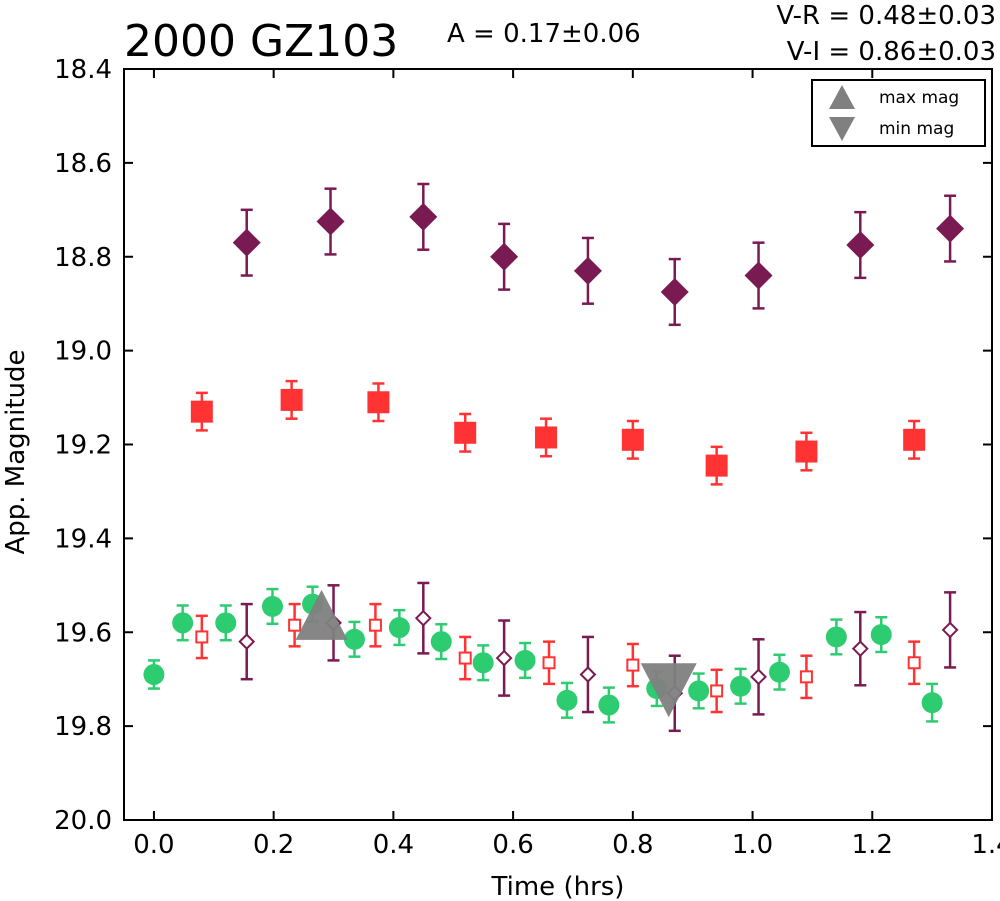 The width and height of the screenshot is (1000, 901). Describe the element at coordinates (83, 258) in the screenshot. I see `y-tick-label: 18.8` at that location.